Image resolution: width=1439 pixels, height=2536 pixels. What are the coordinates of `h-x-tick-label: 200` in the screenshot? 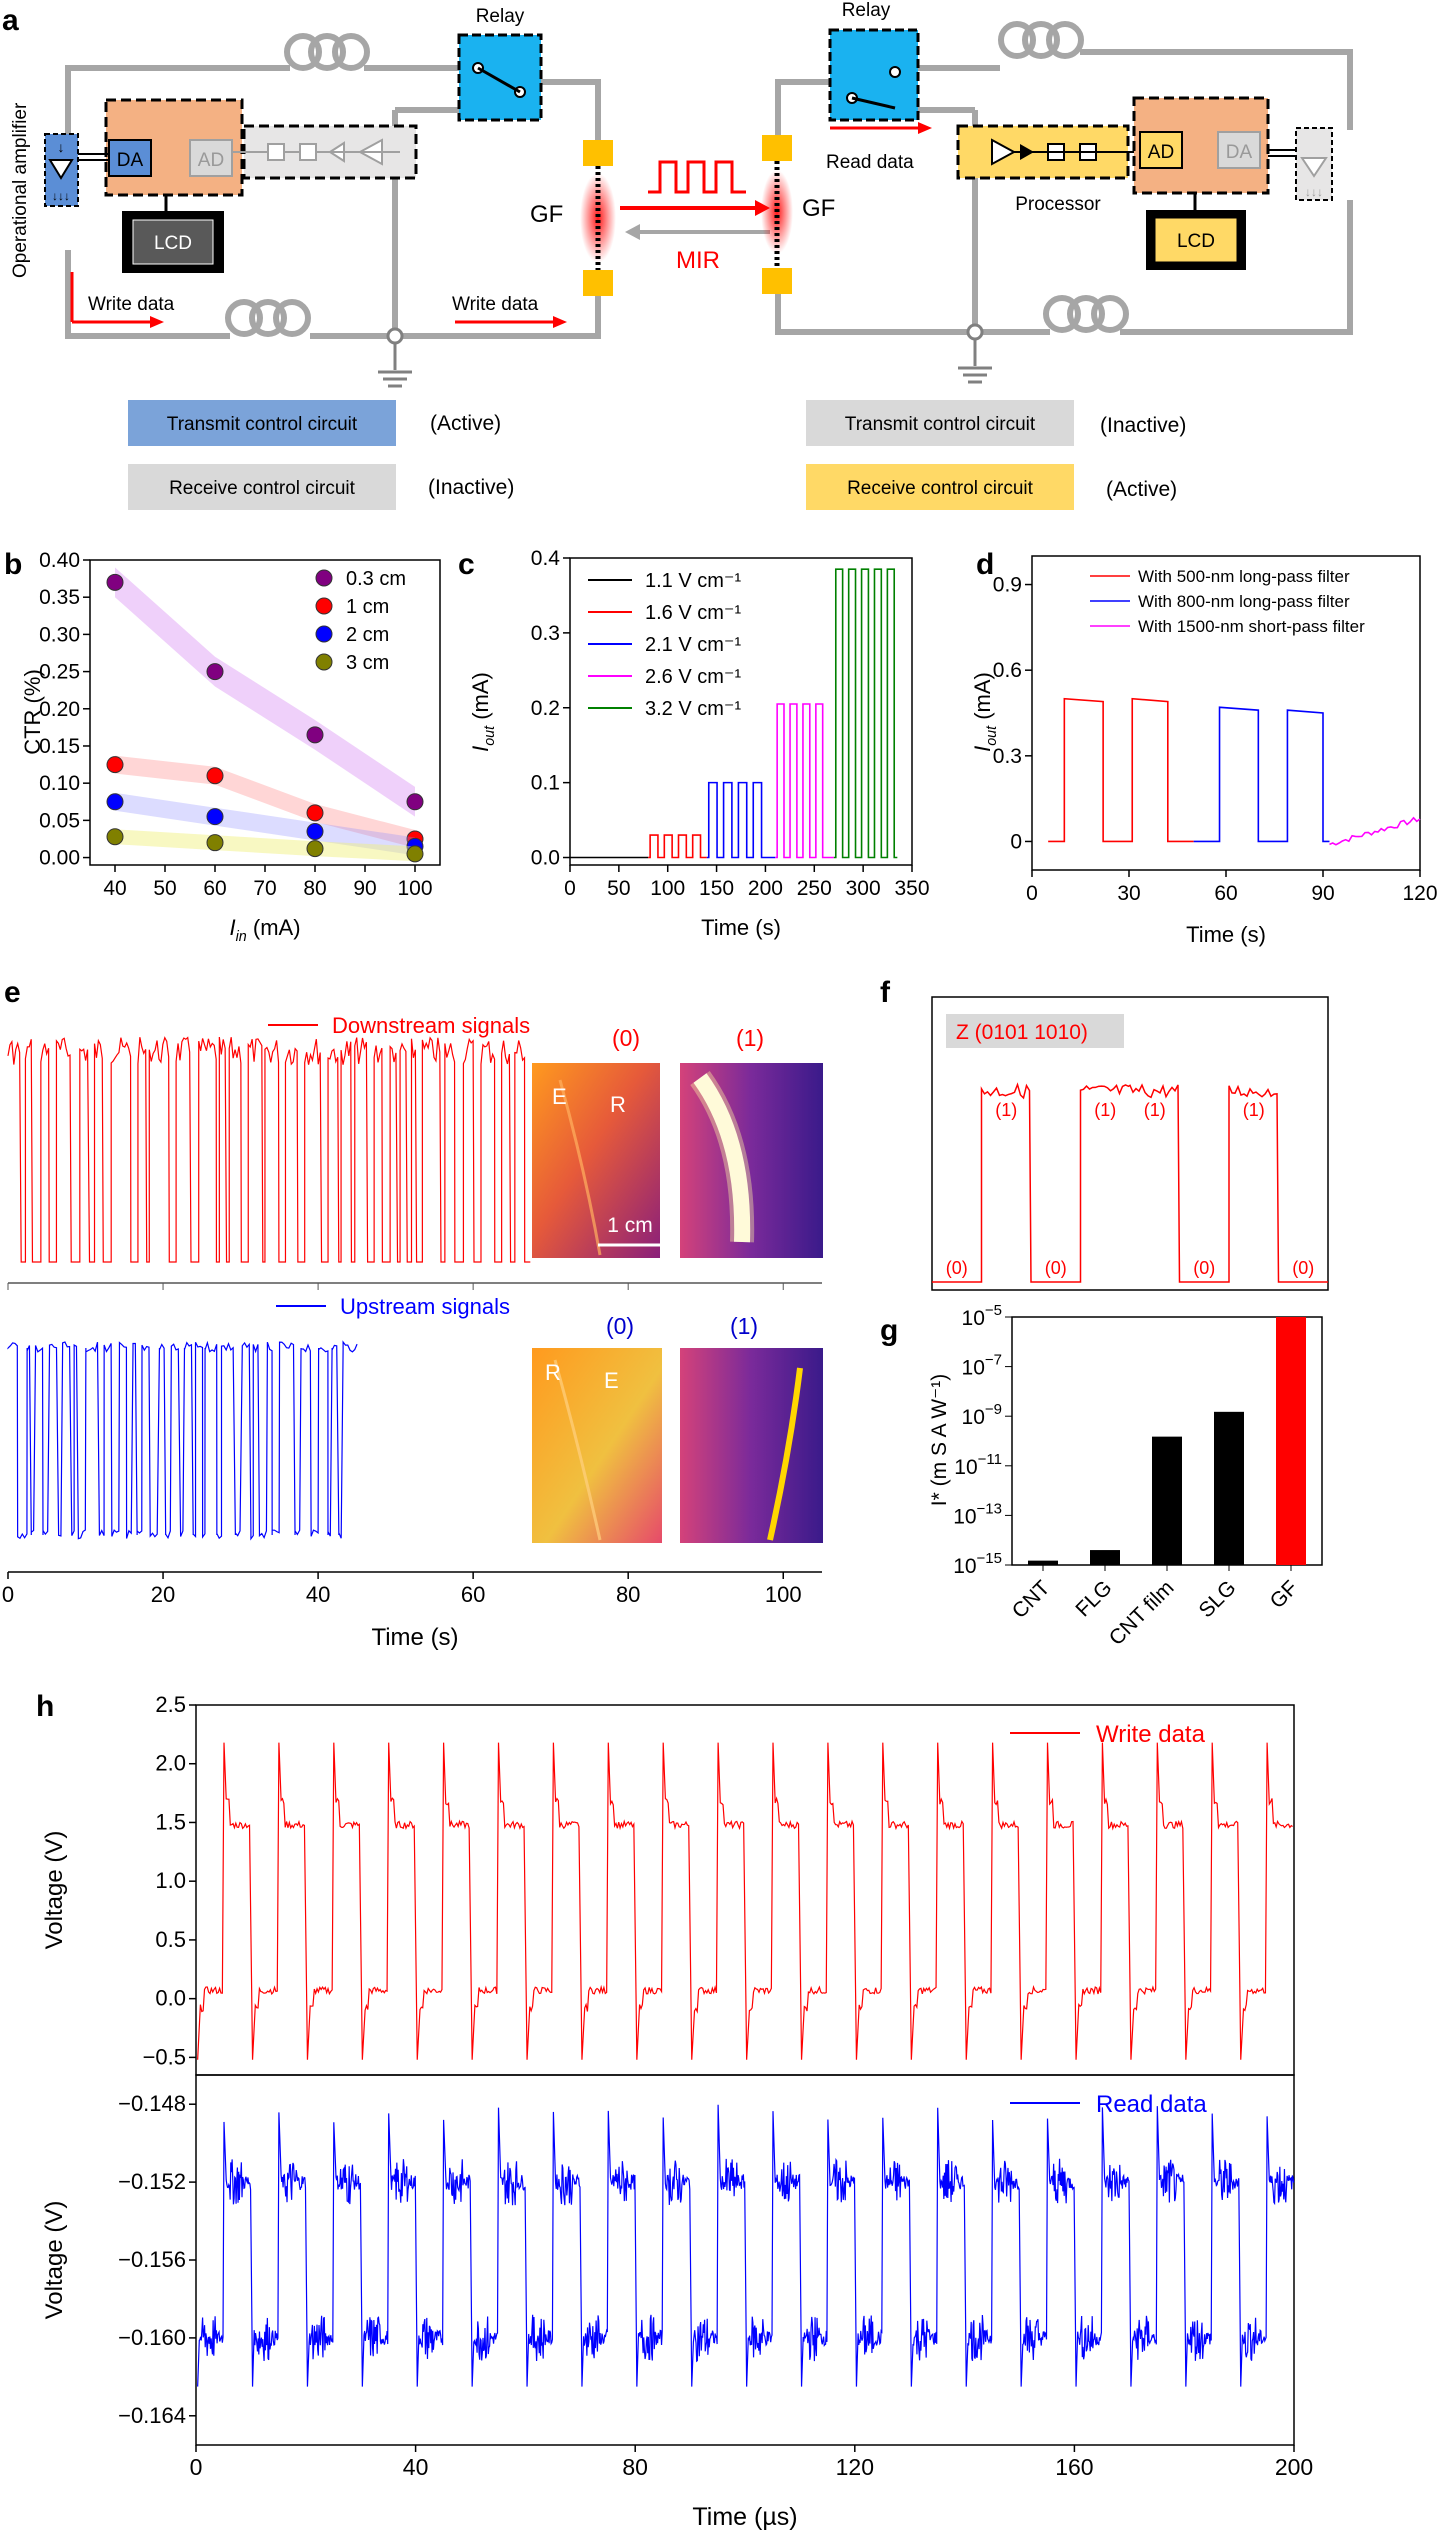 It's located at (1294, 2467).